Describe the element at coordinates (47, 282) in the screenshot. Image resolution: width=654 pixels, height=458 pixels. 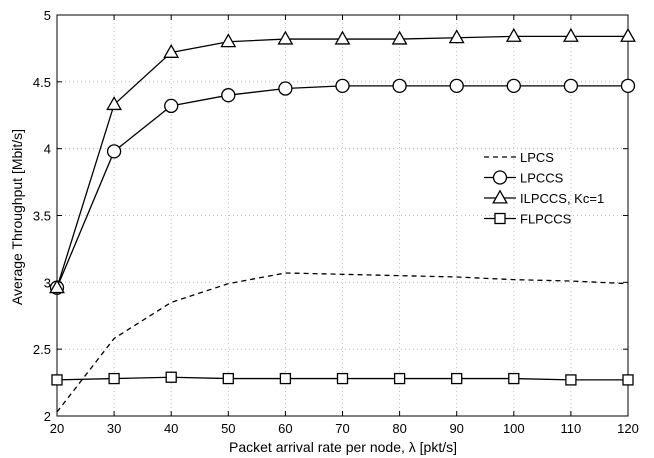
I see `y-tick-label: 3` at that location.